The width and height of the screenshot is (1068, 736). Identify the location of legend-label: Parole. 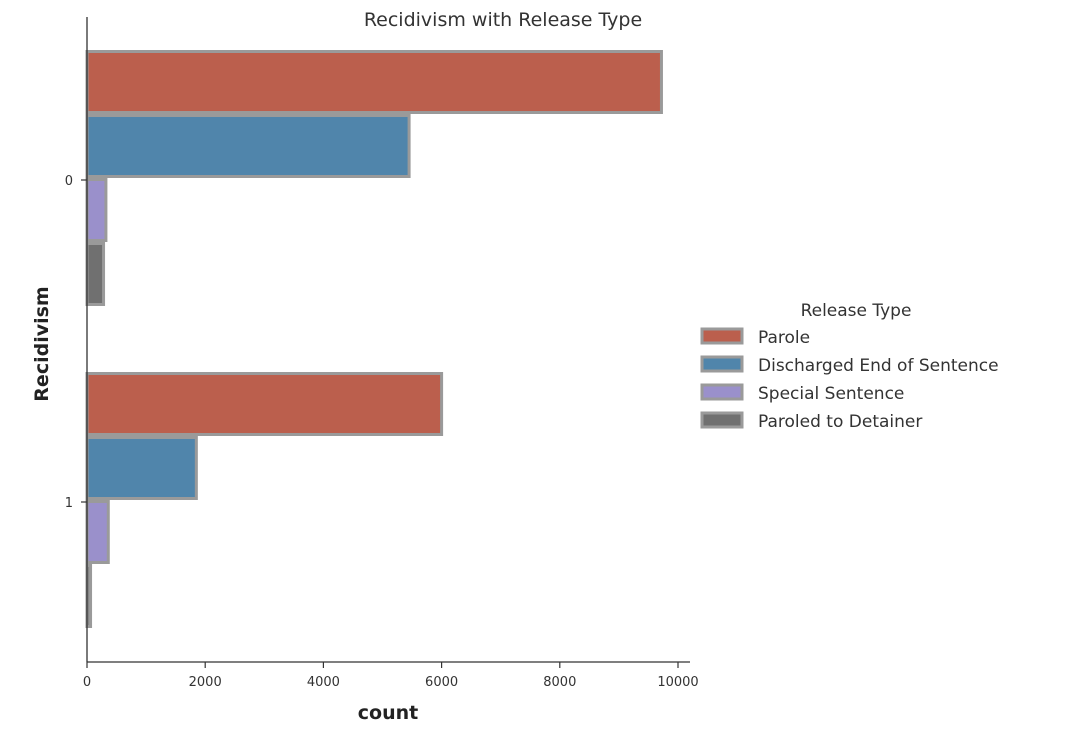
(784, 338).